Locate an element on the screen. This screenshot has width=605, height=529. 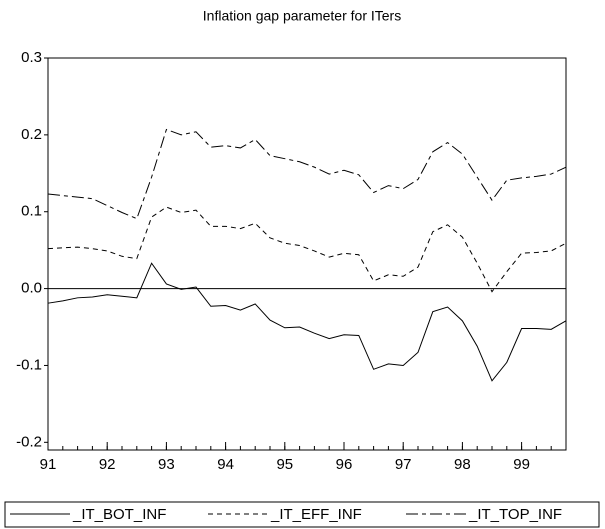
x-tick-label: 96 is located at coordinates (344, 464).